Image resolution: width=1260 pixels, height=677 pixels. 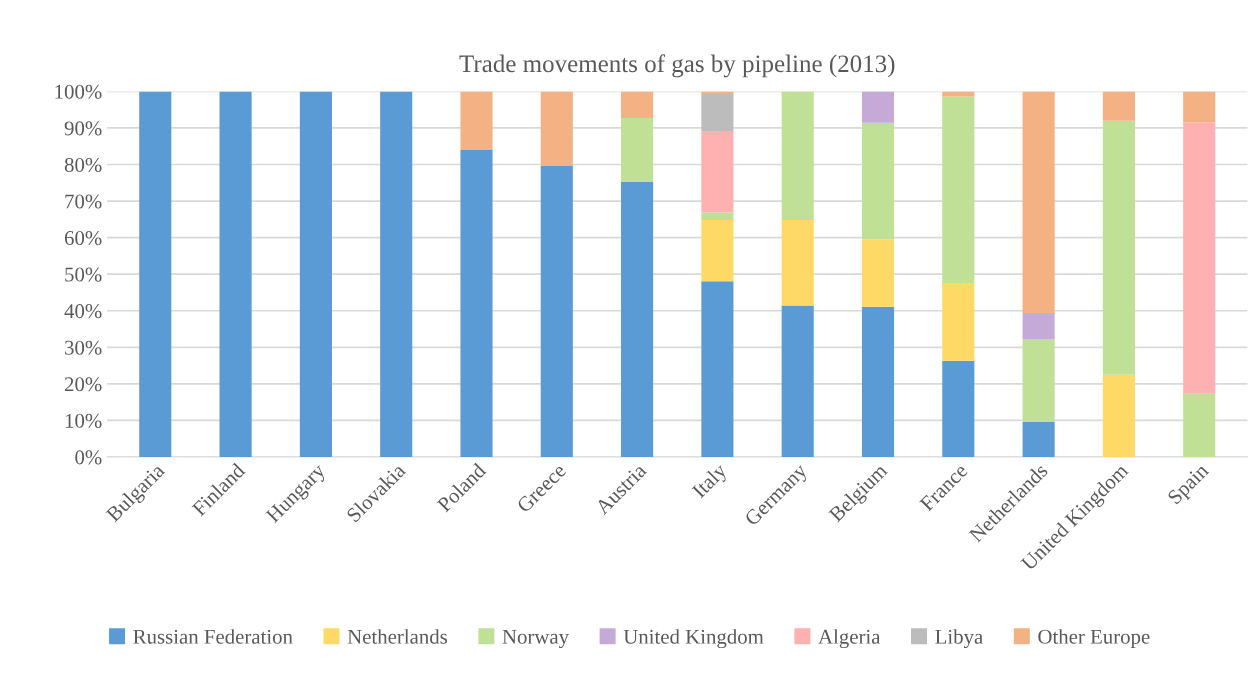 What do you see at coordinates (83, 420) in the screenshot?
I see `y-tick-label: 10%` at bounding box center [83, 420].